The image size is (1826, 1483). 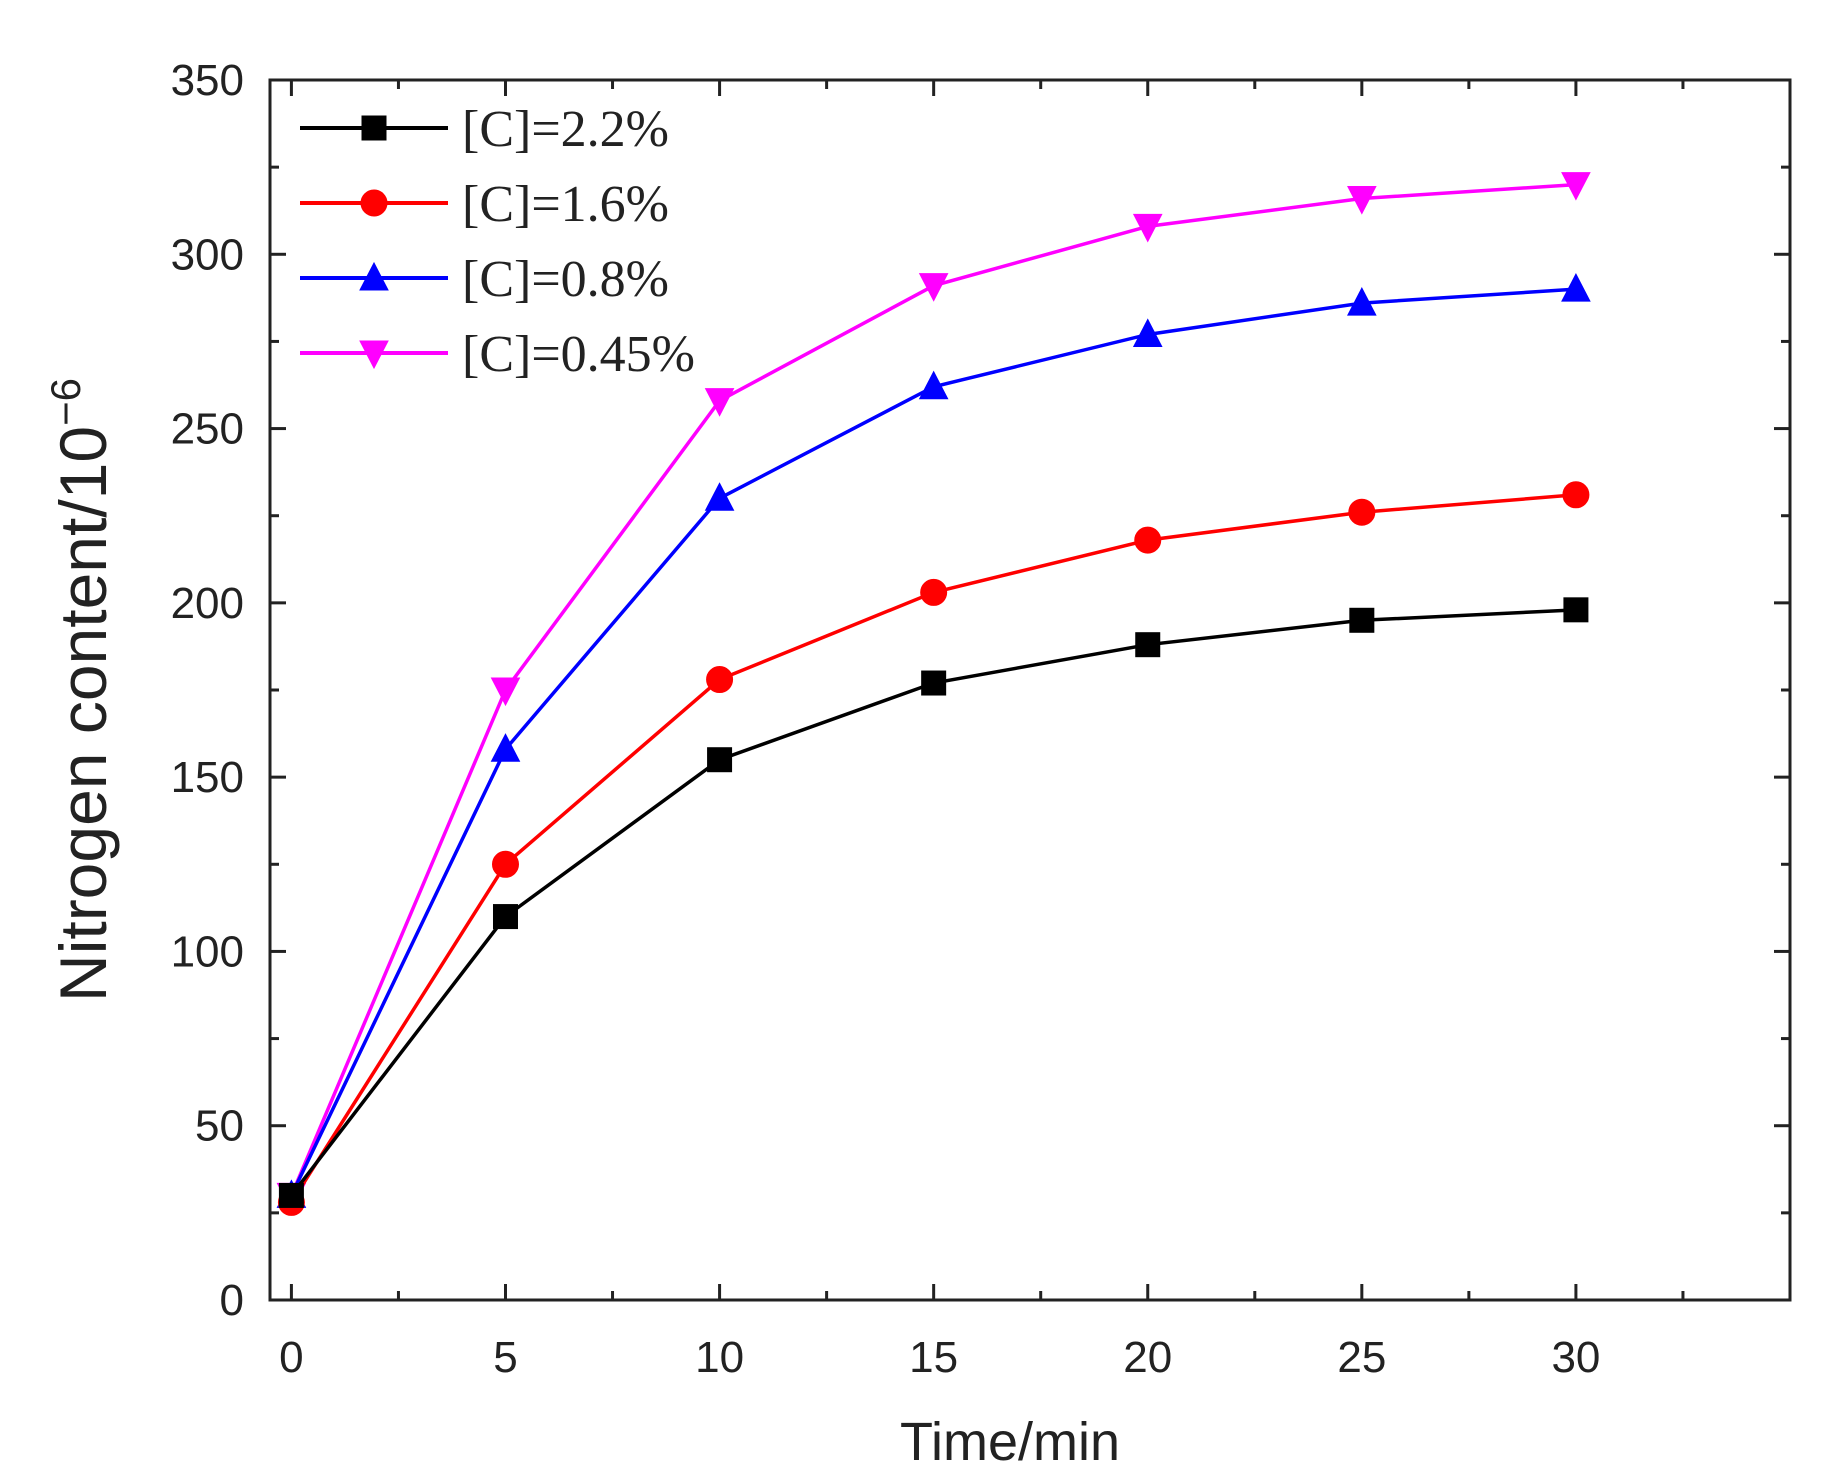 I want to click on x-tick-label: 0, so click(x=291, y=1357).